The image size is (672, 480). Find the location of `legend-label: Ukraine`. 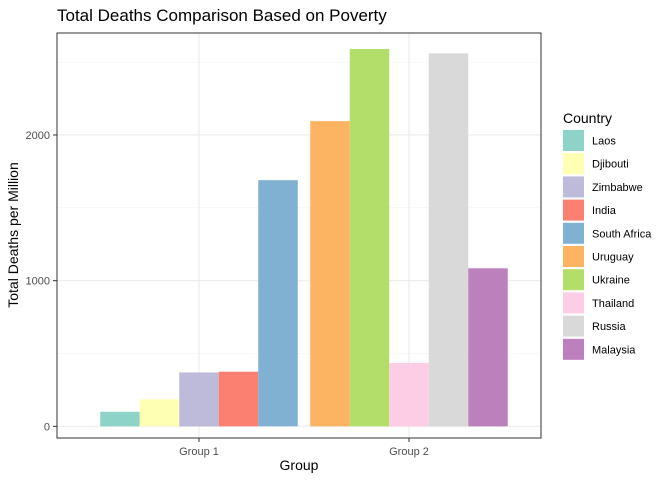

legend-label: Ukraine is located at coordinates (611, 281).